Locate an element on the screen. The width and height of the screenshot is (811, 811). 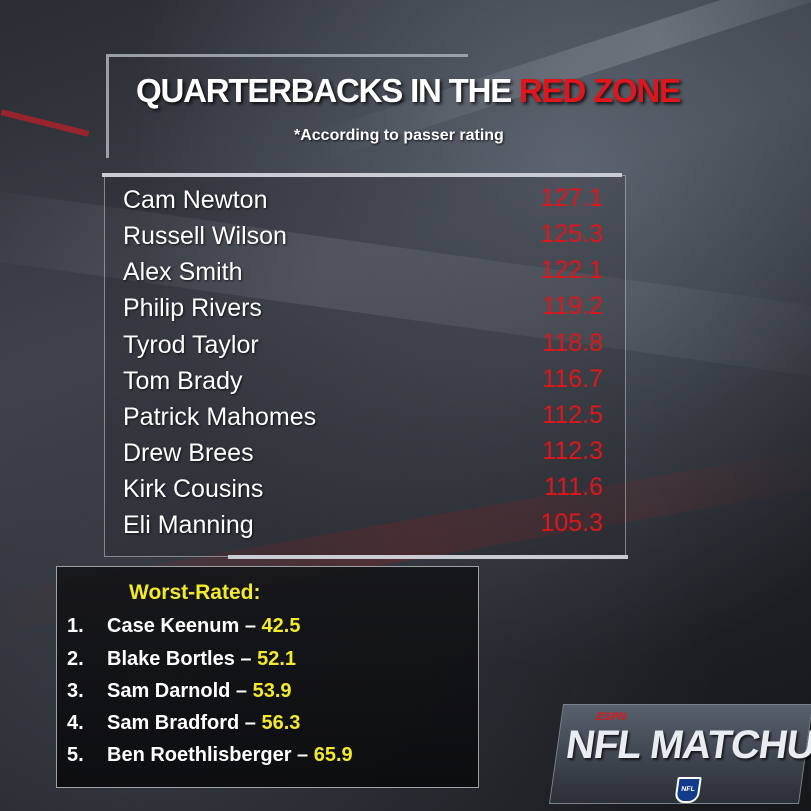
player-rating: 53.9 is located at coordinates (272, 691).